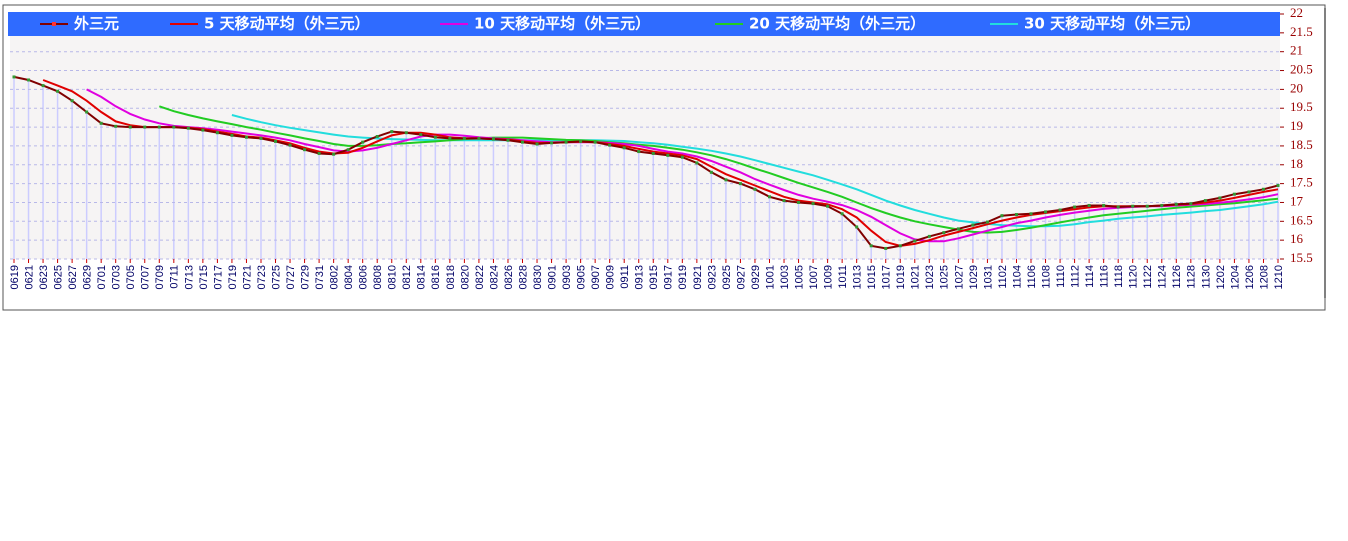 This screenshot has height=541, width=1348. I want to click on y-tick-label: 16, so click(1297, 238).